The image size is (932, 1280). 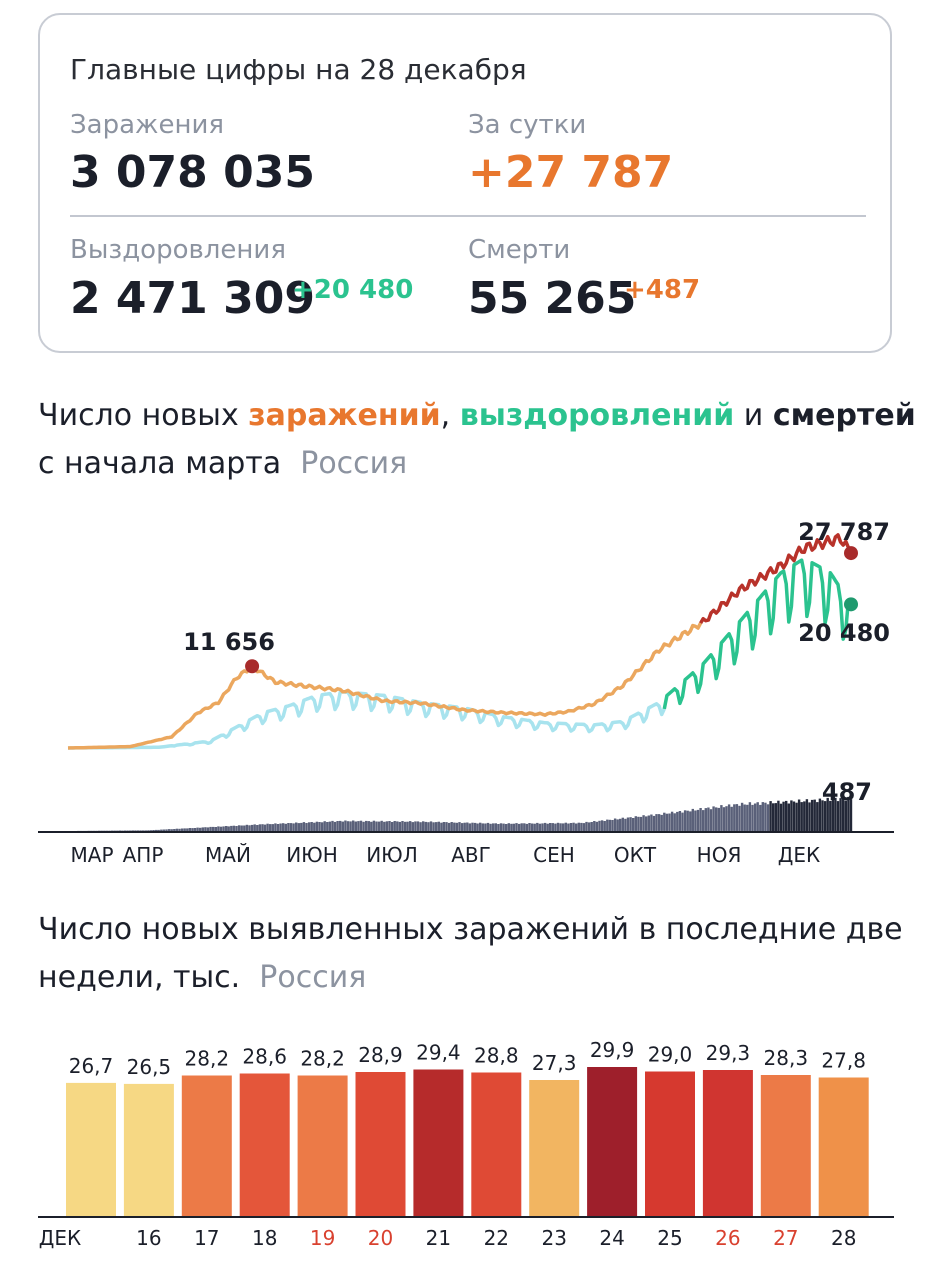 I want to click on month-label: МАЙ, so click(x=228, y=855).